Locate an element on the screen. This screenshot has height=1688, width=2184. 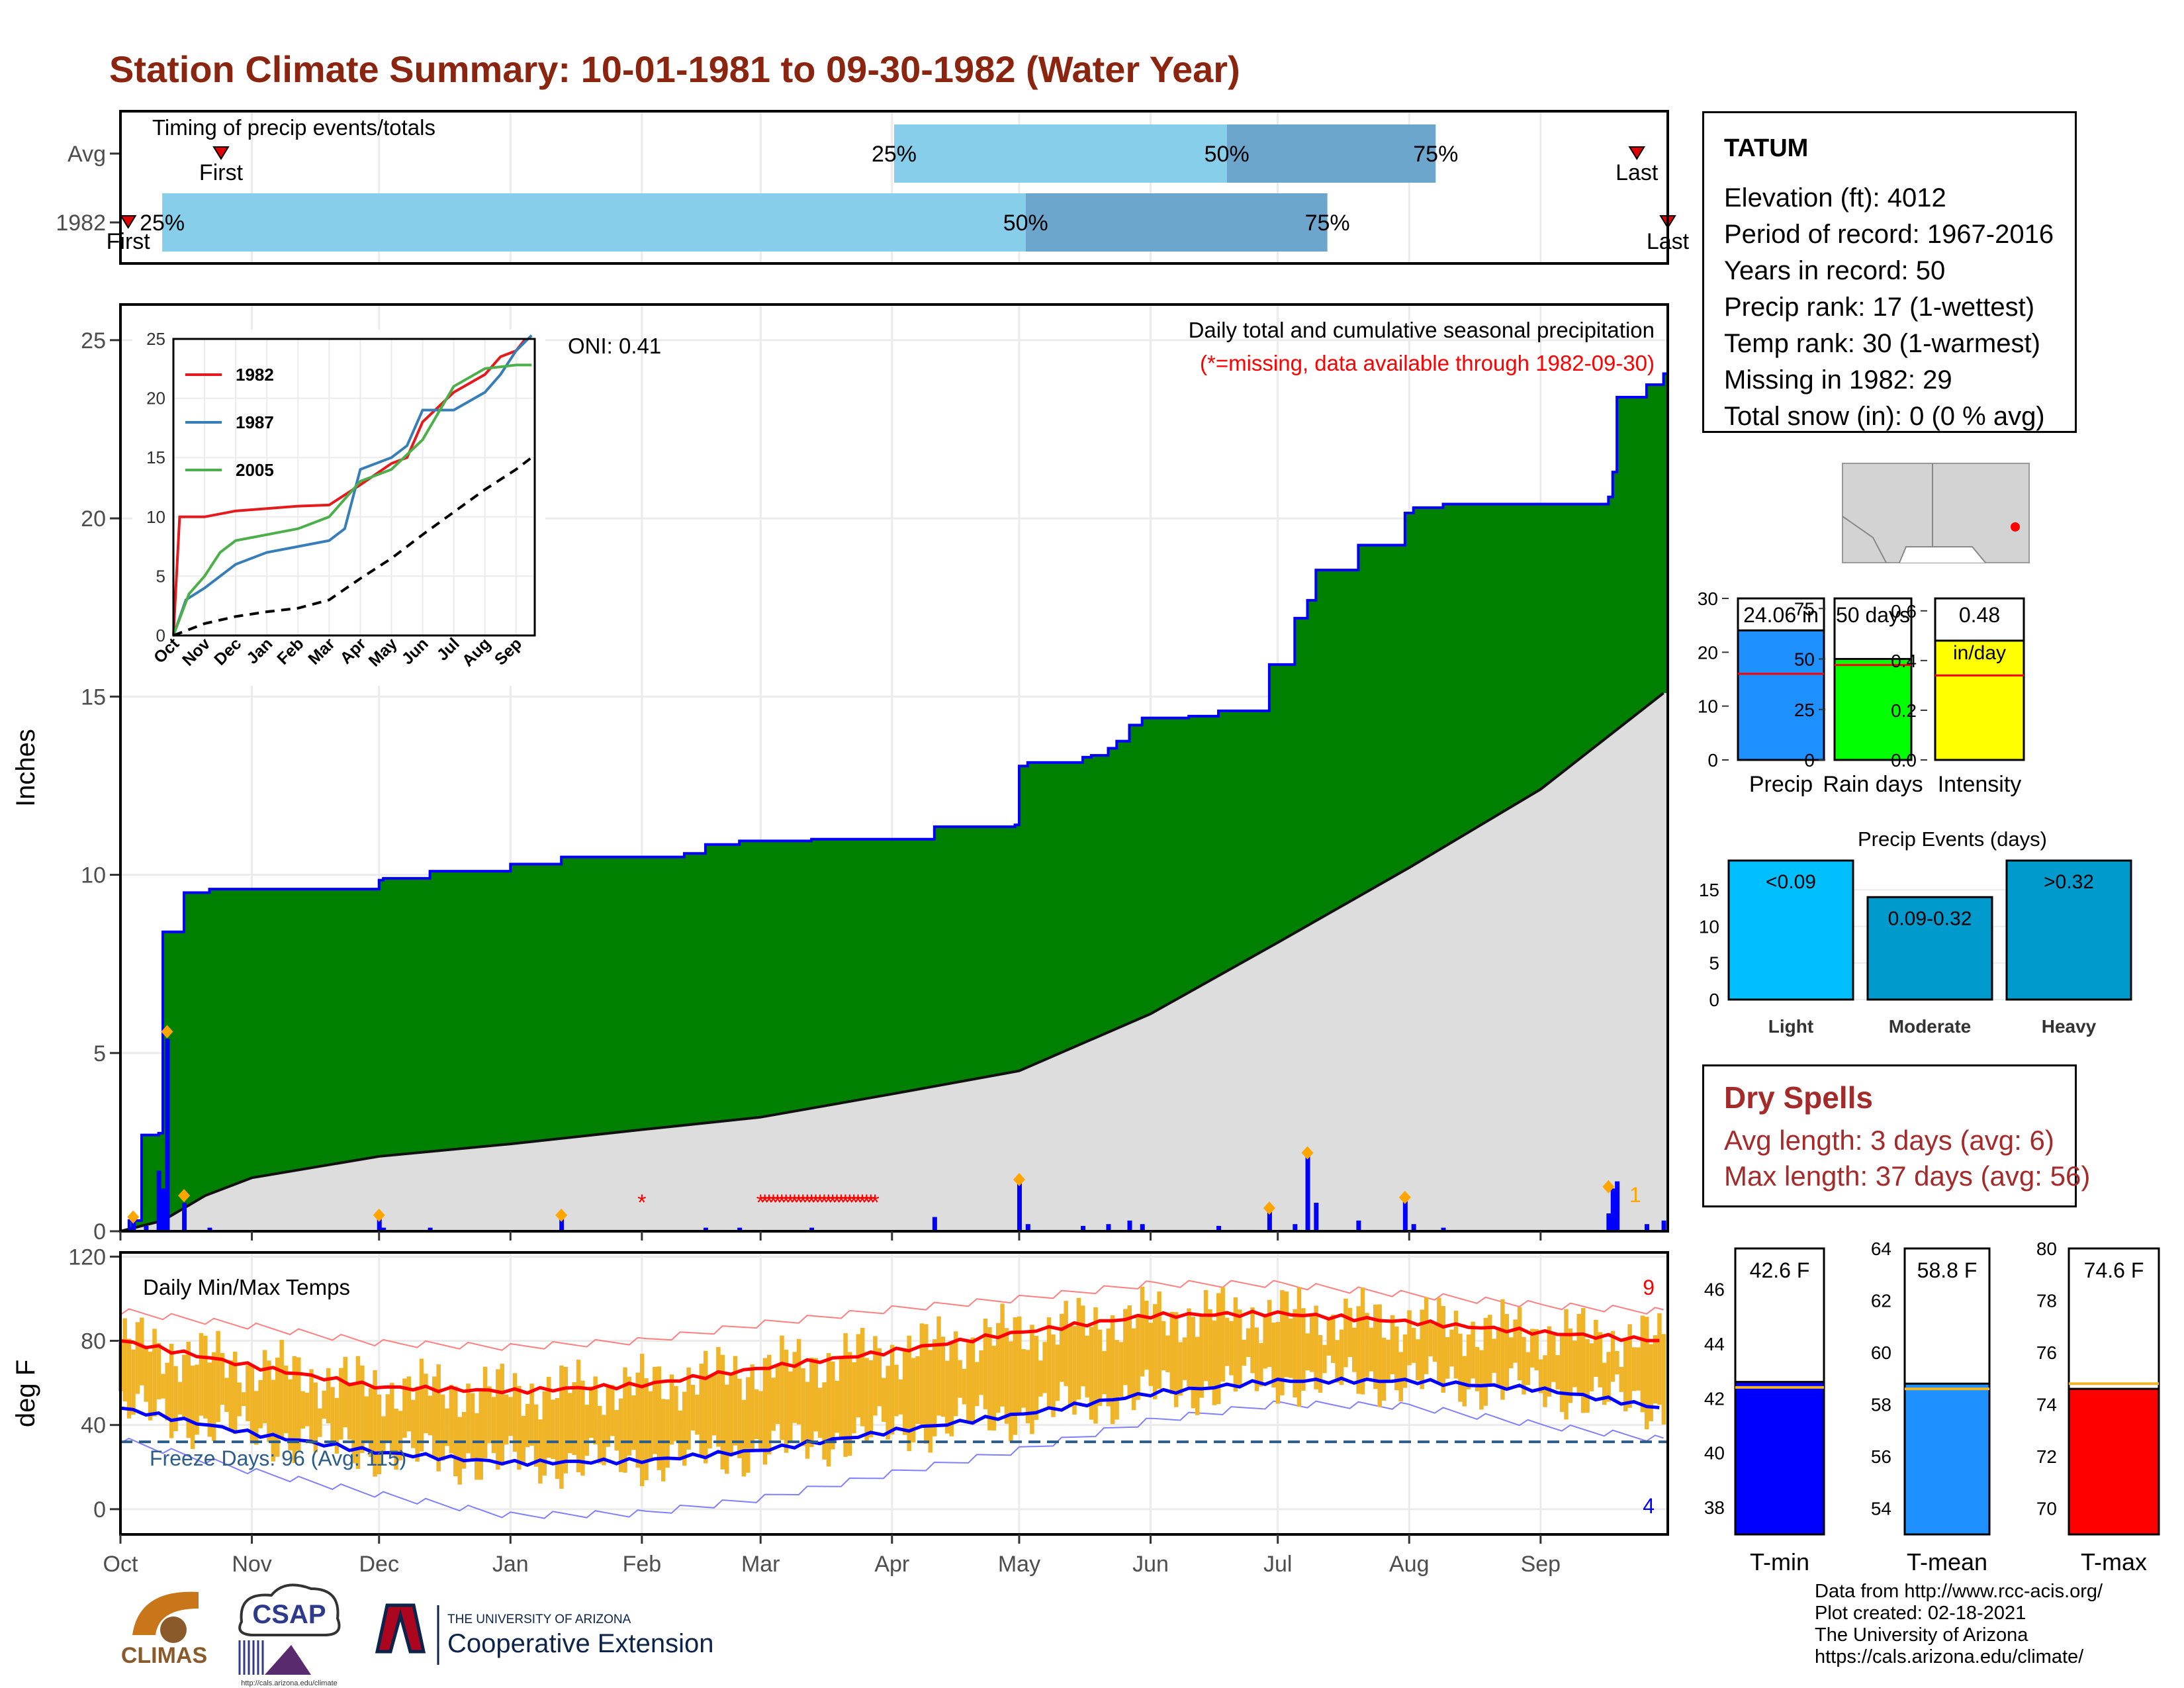
temp-summary-y-tick-label: 78 is located at coordinates (2046, 1301).